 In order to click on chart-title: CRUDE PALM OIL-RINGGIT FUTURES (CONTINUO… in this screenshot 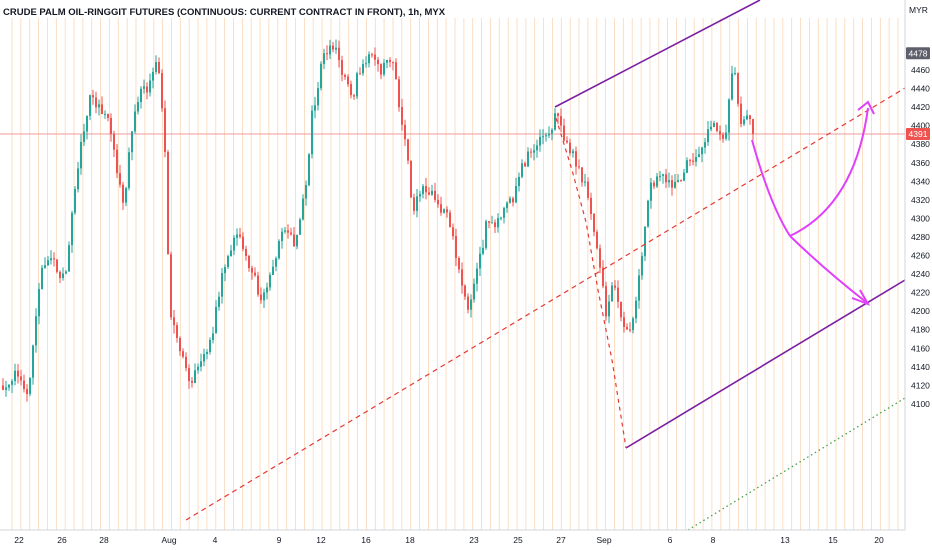, I will do `click(224, 12)`.